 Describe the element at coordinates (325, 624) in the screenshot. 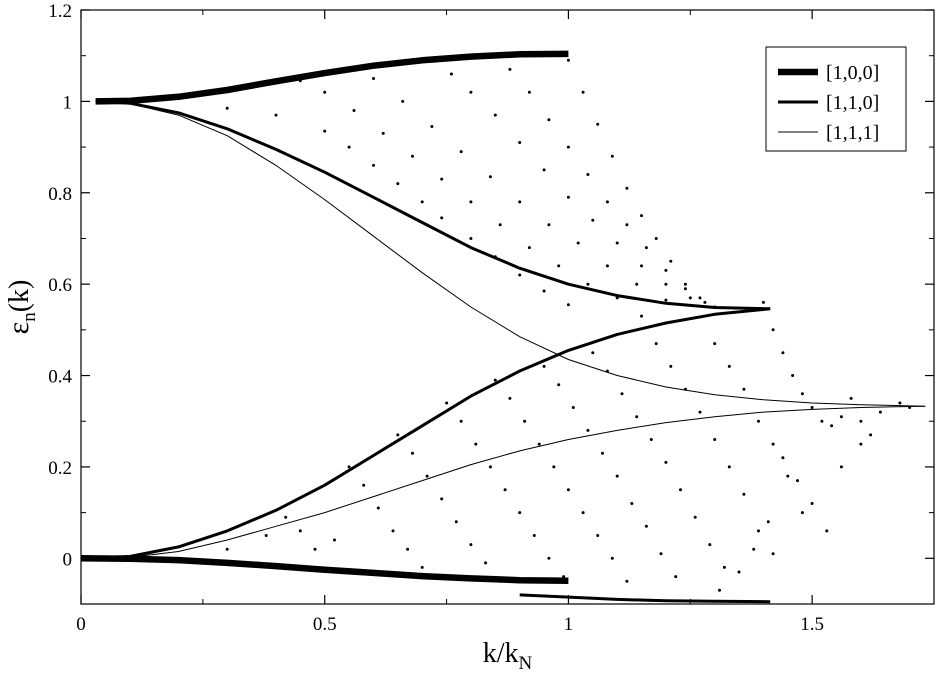

I see `x-tick-label: 0.5` at that location.